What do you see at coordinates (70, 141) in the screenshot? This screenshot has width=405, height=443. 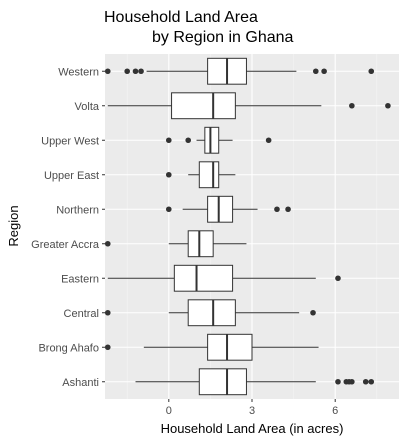 I see `y-tick-label: Upper West` at bounding box center [70, 141].